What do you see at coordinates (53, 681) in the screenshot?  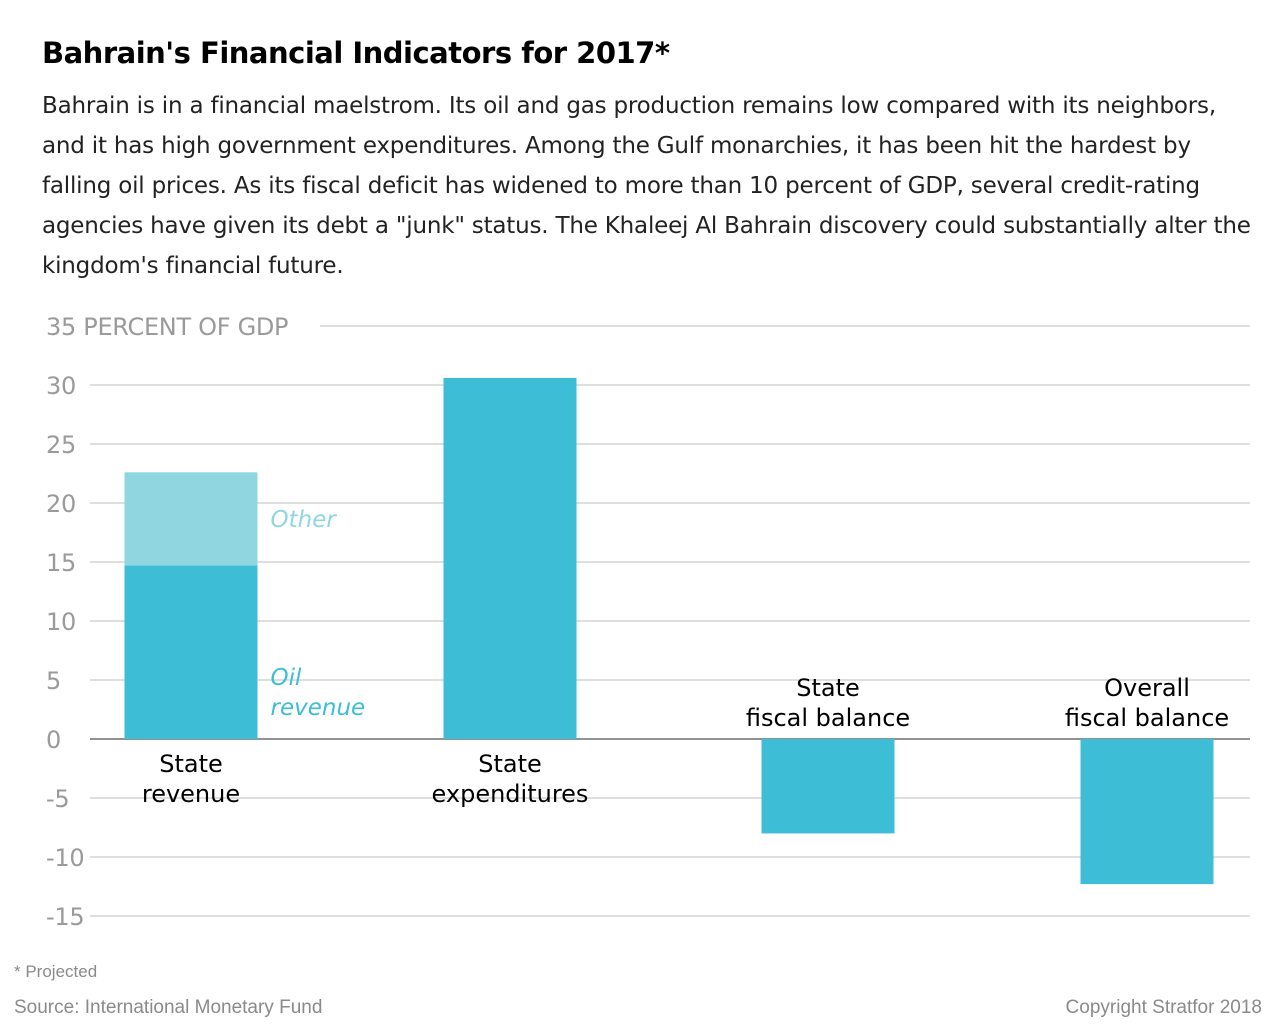 I see `y-tick-label: 5` at bounding box center [53, 681].